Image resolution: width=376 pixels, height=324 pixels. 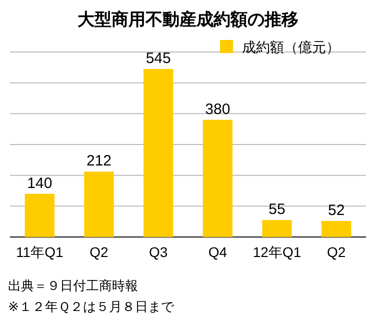 I want to click on x-tick-label: 12年Q1, so click(x=277, y=252).